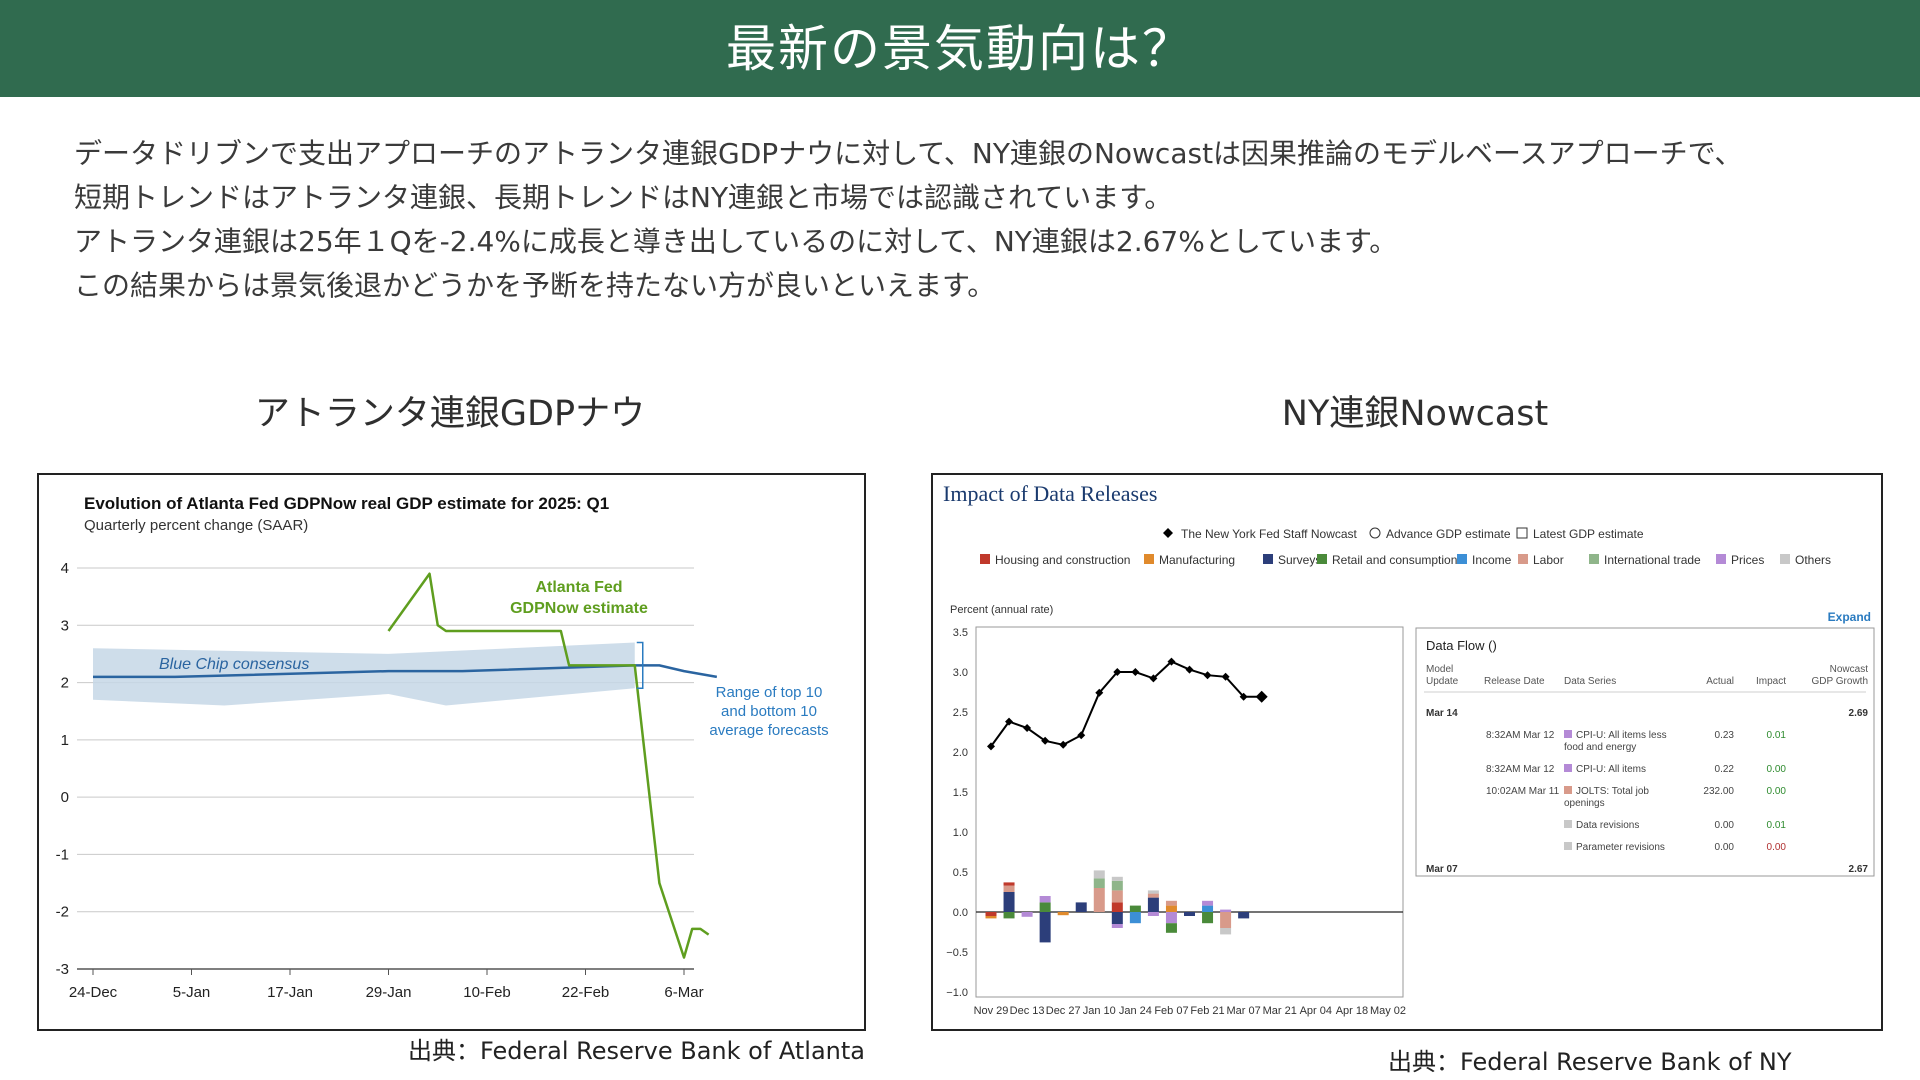 This screenshot has height=1080, width=1920. I want to click on legend-marker-label: Advance GDP estimate, so click(1448, 534).